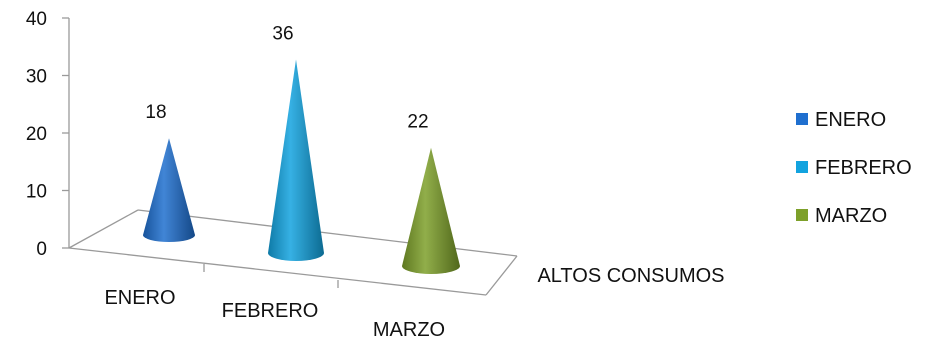 Image resolution: width=929 pixels, height=341 pixels. What do you see at coordinates (47, 134) in the screenshot?
I see `y-axis-ticks: 0 10 20 30 40` at bounding box center [47, 134].